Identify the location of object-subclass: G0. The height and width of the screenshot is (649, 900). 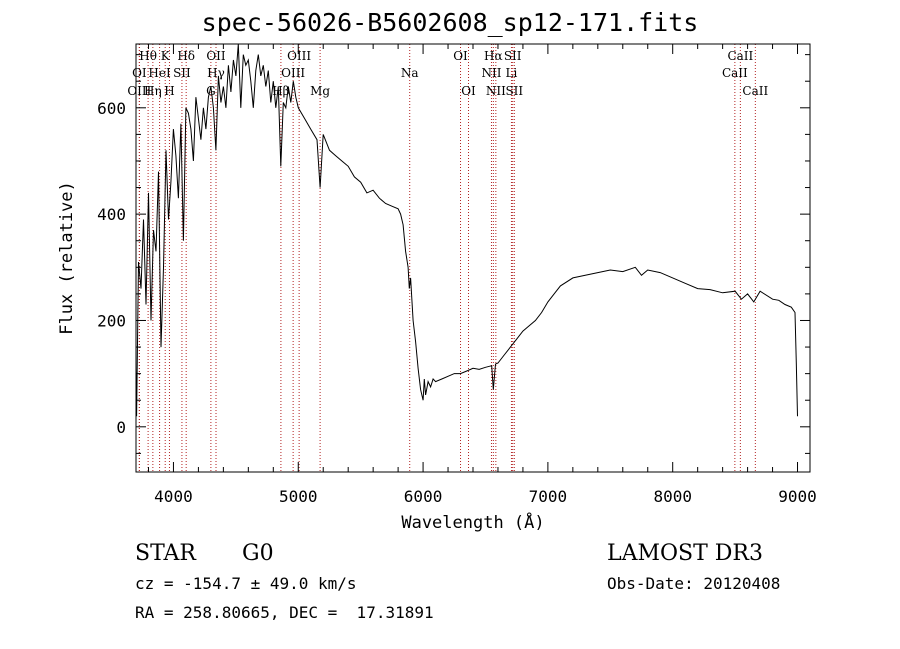
(258, 553).